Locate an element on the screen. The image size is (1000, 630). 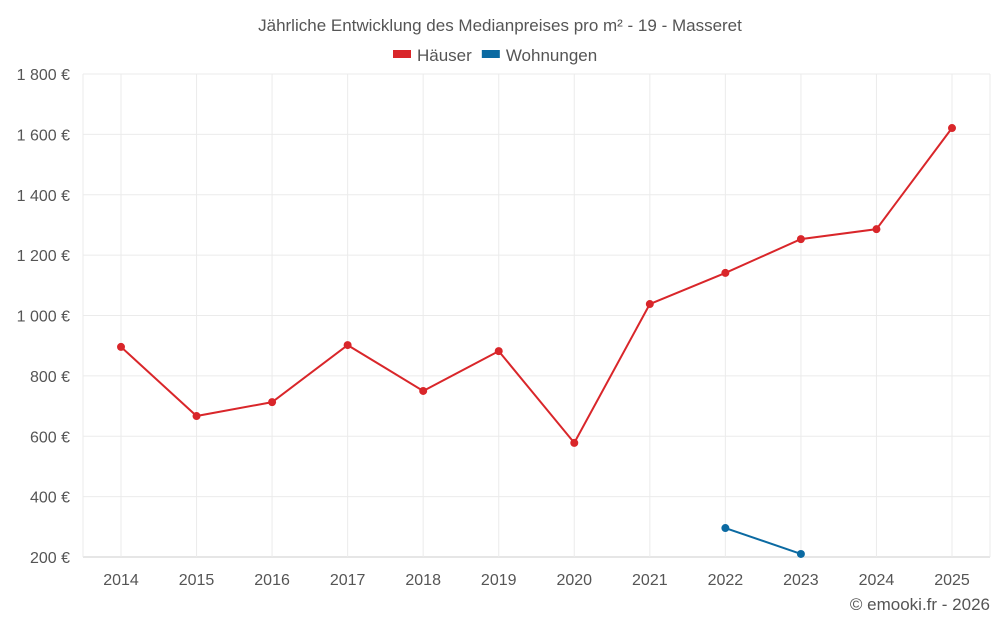
x-tick-label: 2017 is located at coordinates (348, 580).